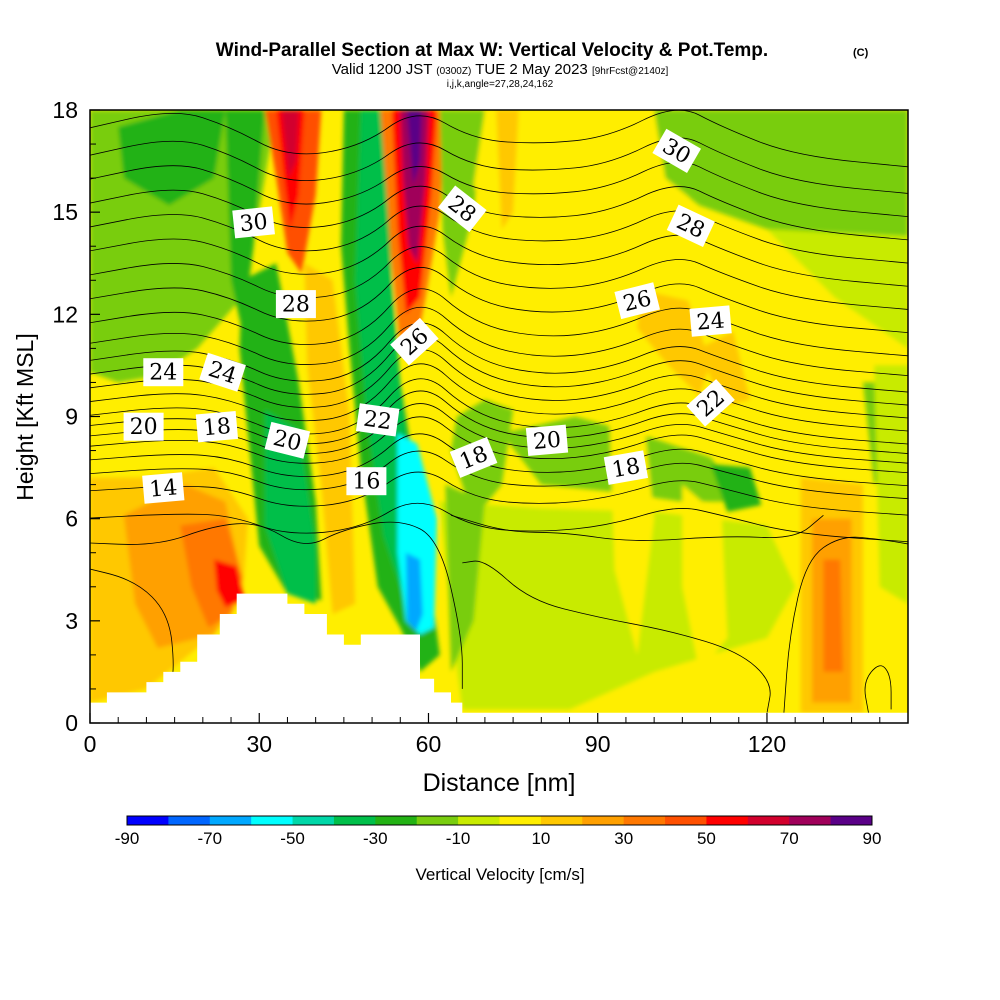  Describe the element at coordinates (292, 838) in the screenshot. I see `colorbar-tick-label: -50` at that location.